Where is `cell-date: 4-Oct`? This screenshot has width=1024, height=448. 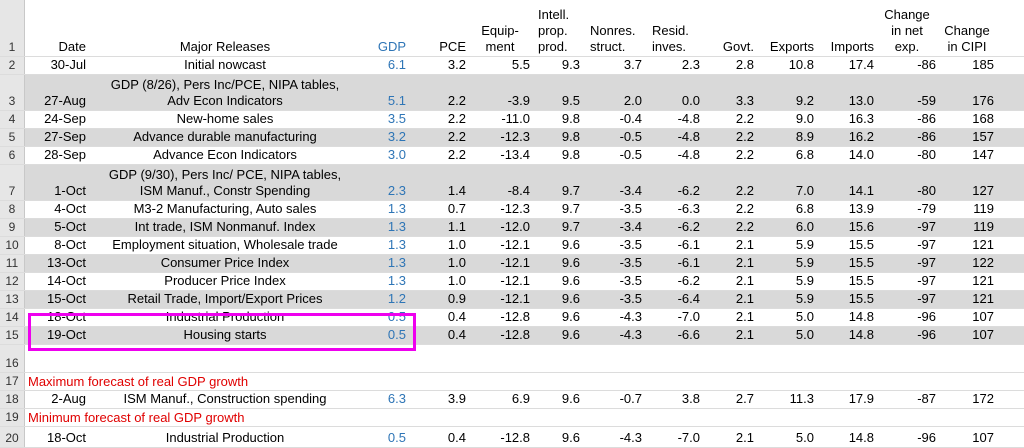
cell-date: 4-Oct is located at coordinates (70, 208).